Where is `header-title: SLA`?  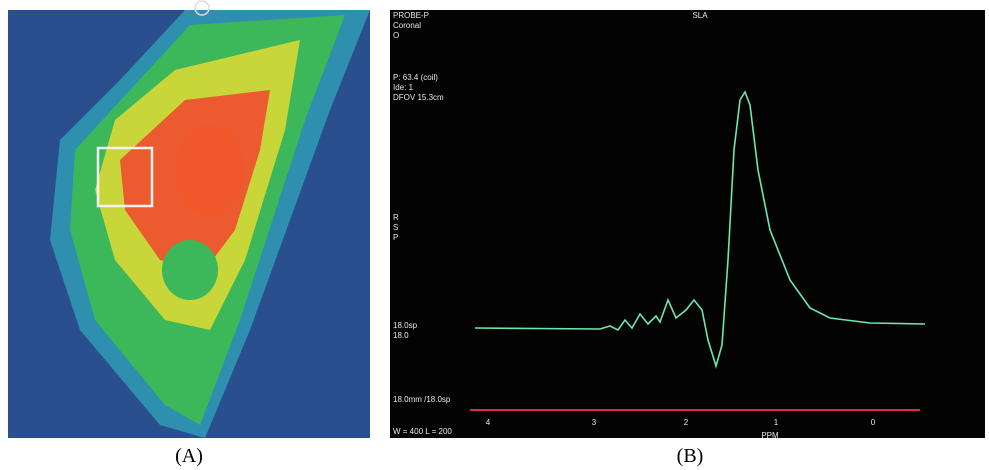 header-title: SLA is located at coordinates (700, 15).